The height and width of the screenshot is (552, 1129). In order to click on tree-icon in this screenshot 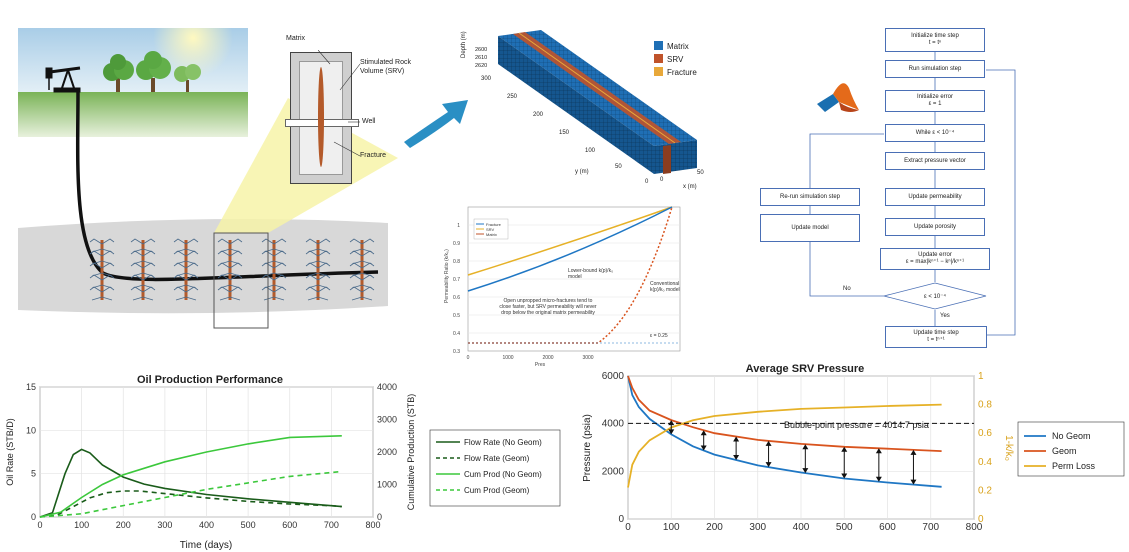, I will do `click(152, 71)`.